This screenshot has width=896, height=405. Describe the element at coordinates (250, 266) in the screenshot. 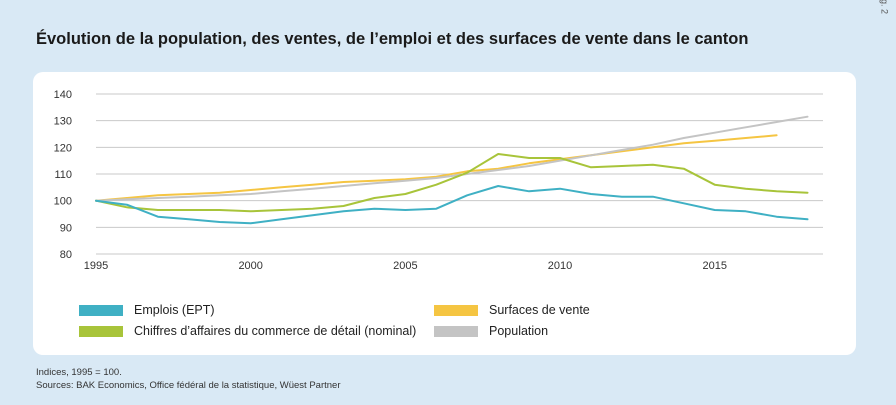

I see `x-tick-label-2000: 2000` at that location.